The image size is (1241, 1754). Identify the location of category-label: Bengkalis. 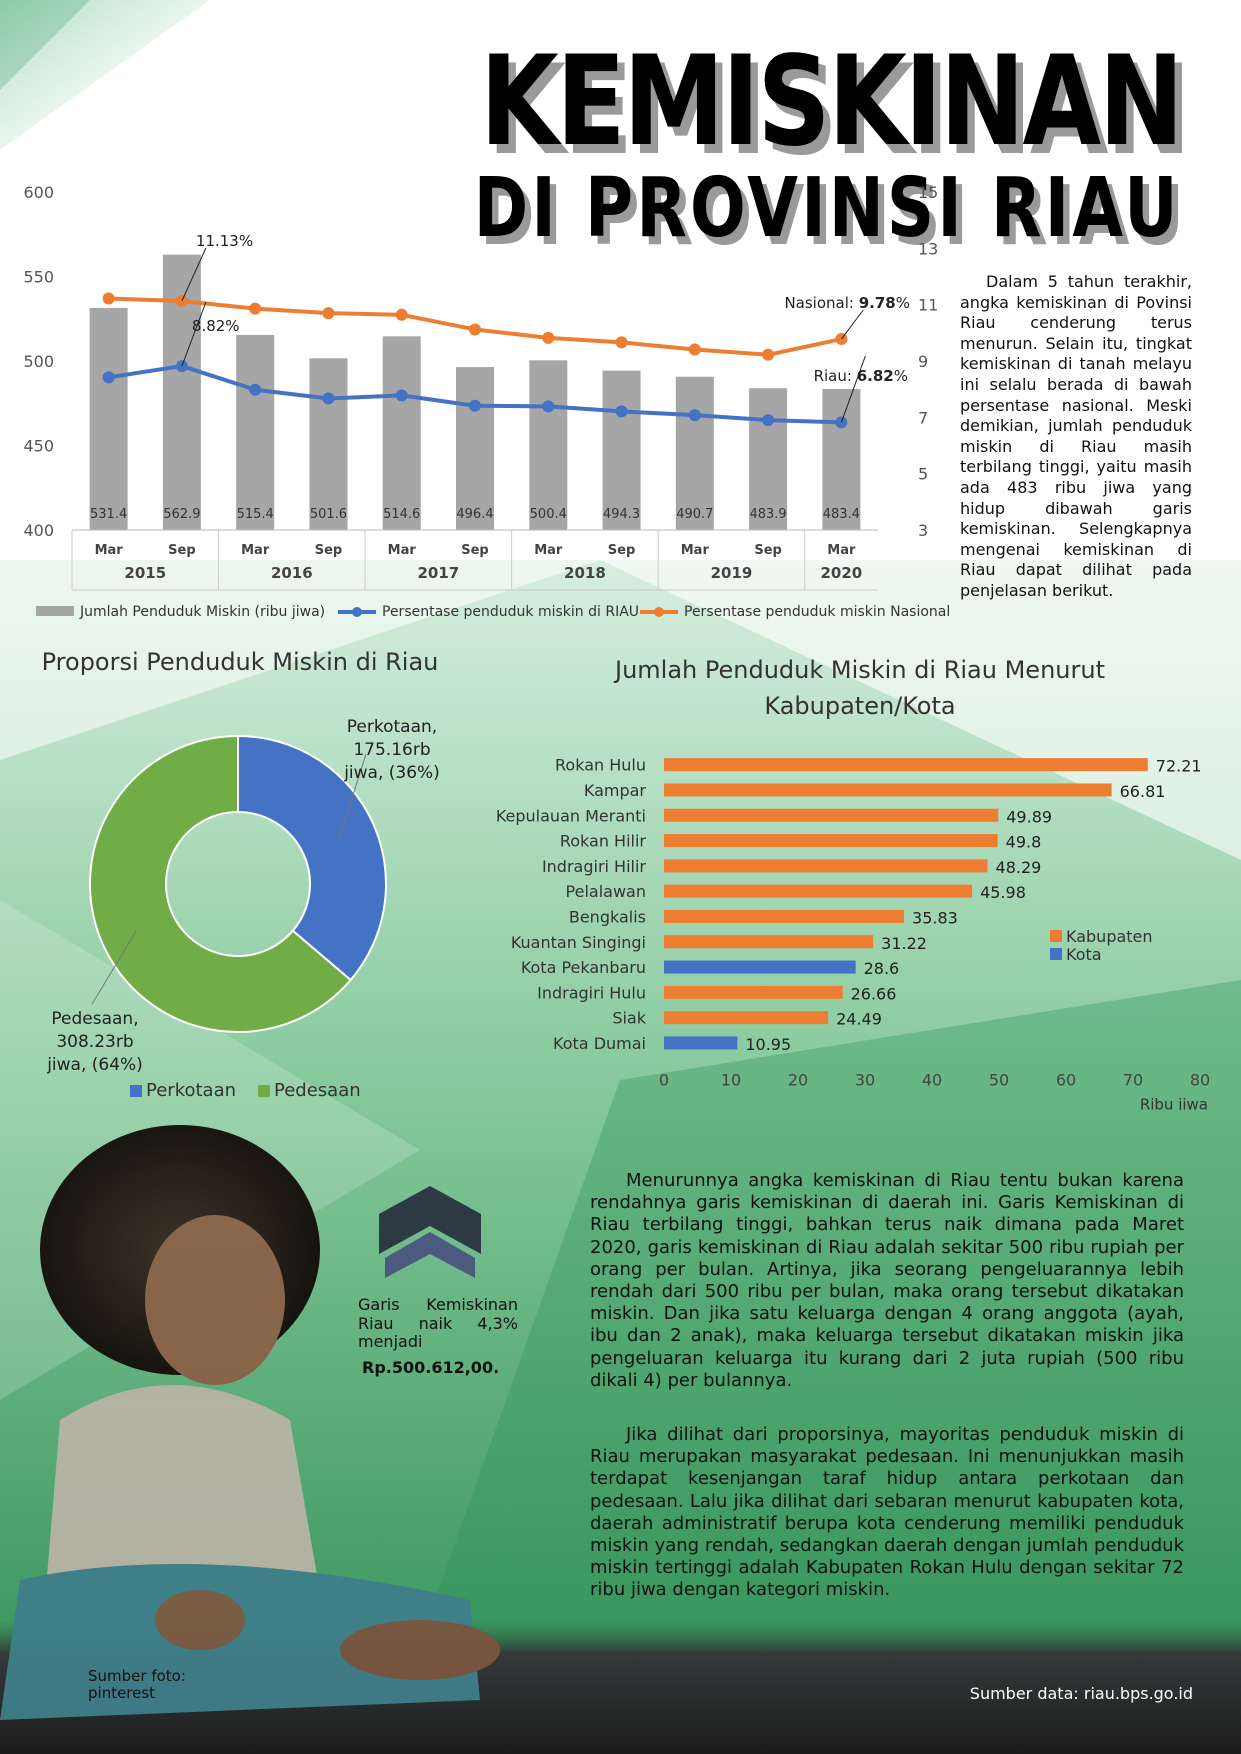
(607, 916).